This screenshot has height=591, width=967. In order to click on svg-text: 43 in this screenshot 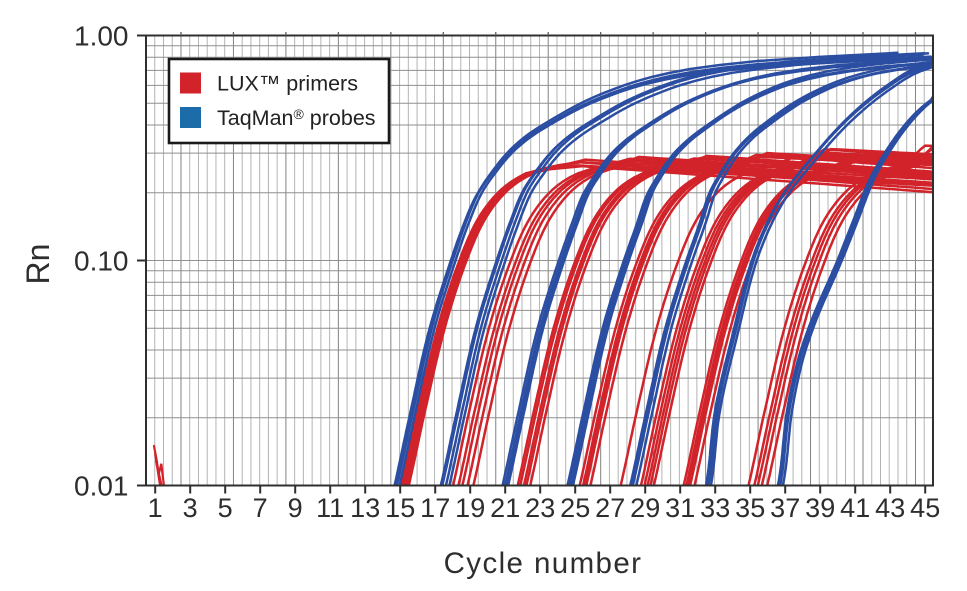, I will do `click(890, 508)`.